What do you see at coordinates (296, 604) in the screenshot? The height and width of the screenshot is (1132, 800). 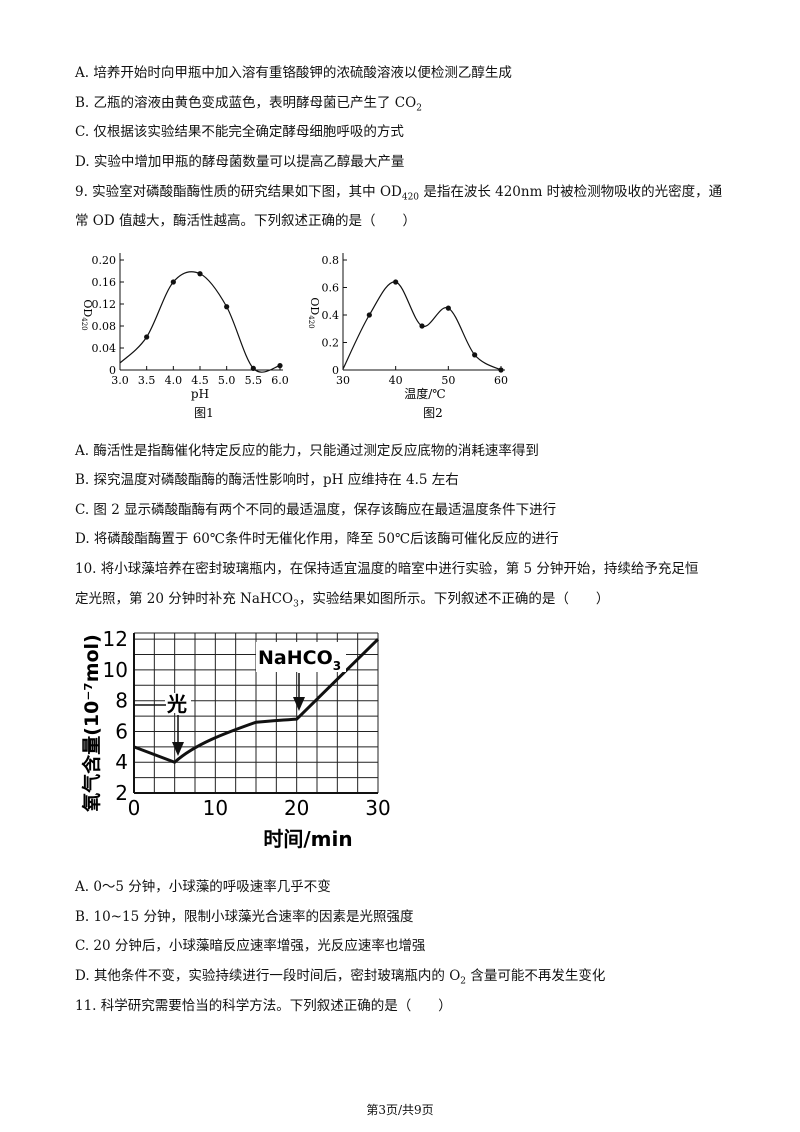 I see `q10-stem-sub: 3` at bounding box center [296, 604].